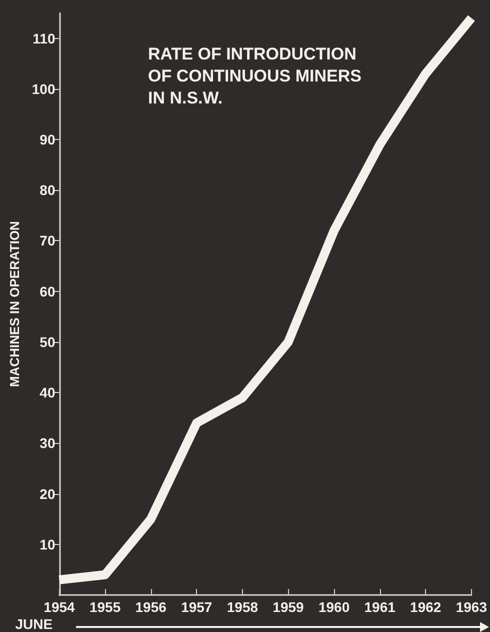 The width and height of the screenshot is (490, 632). Describe the element at coordinates (14, 304) in the screenshot. I see `y-axis-title: MACHINES IN OPERATION` at that location.